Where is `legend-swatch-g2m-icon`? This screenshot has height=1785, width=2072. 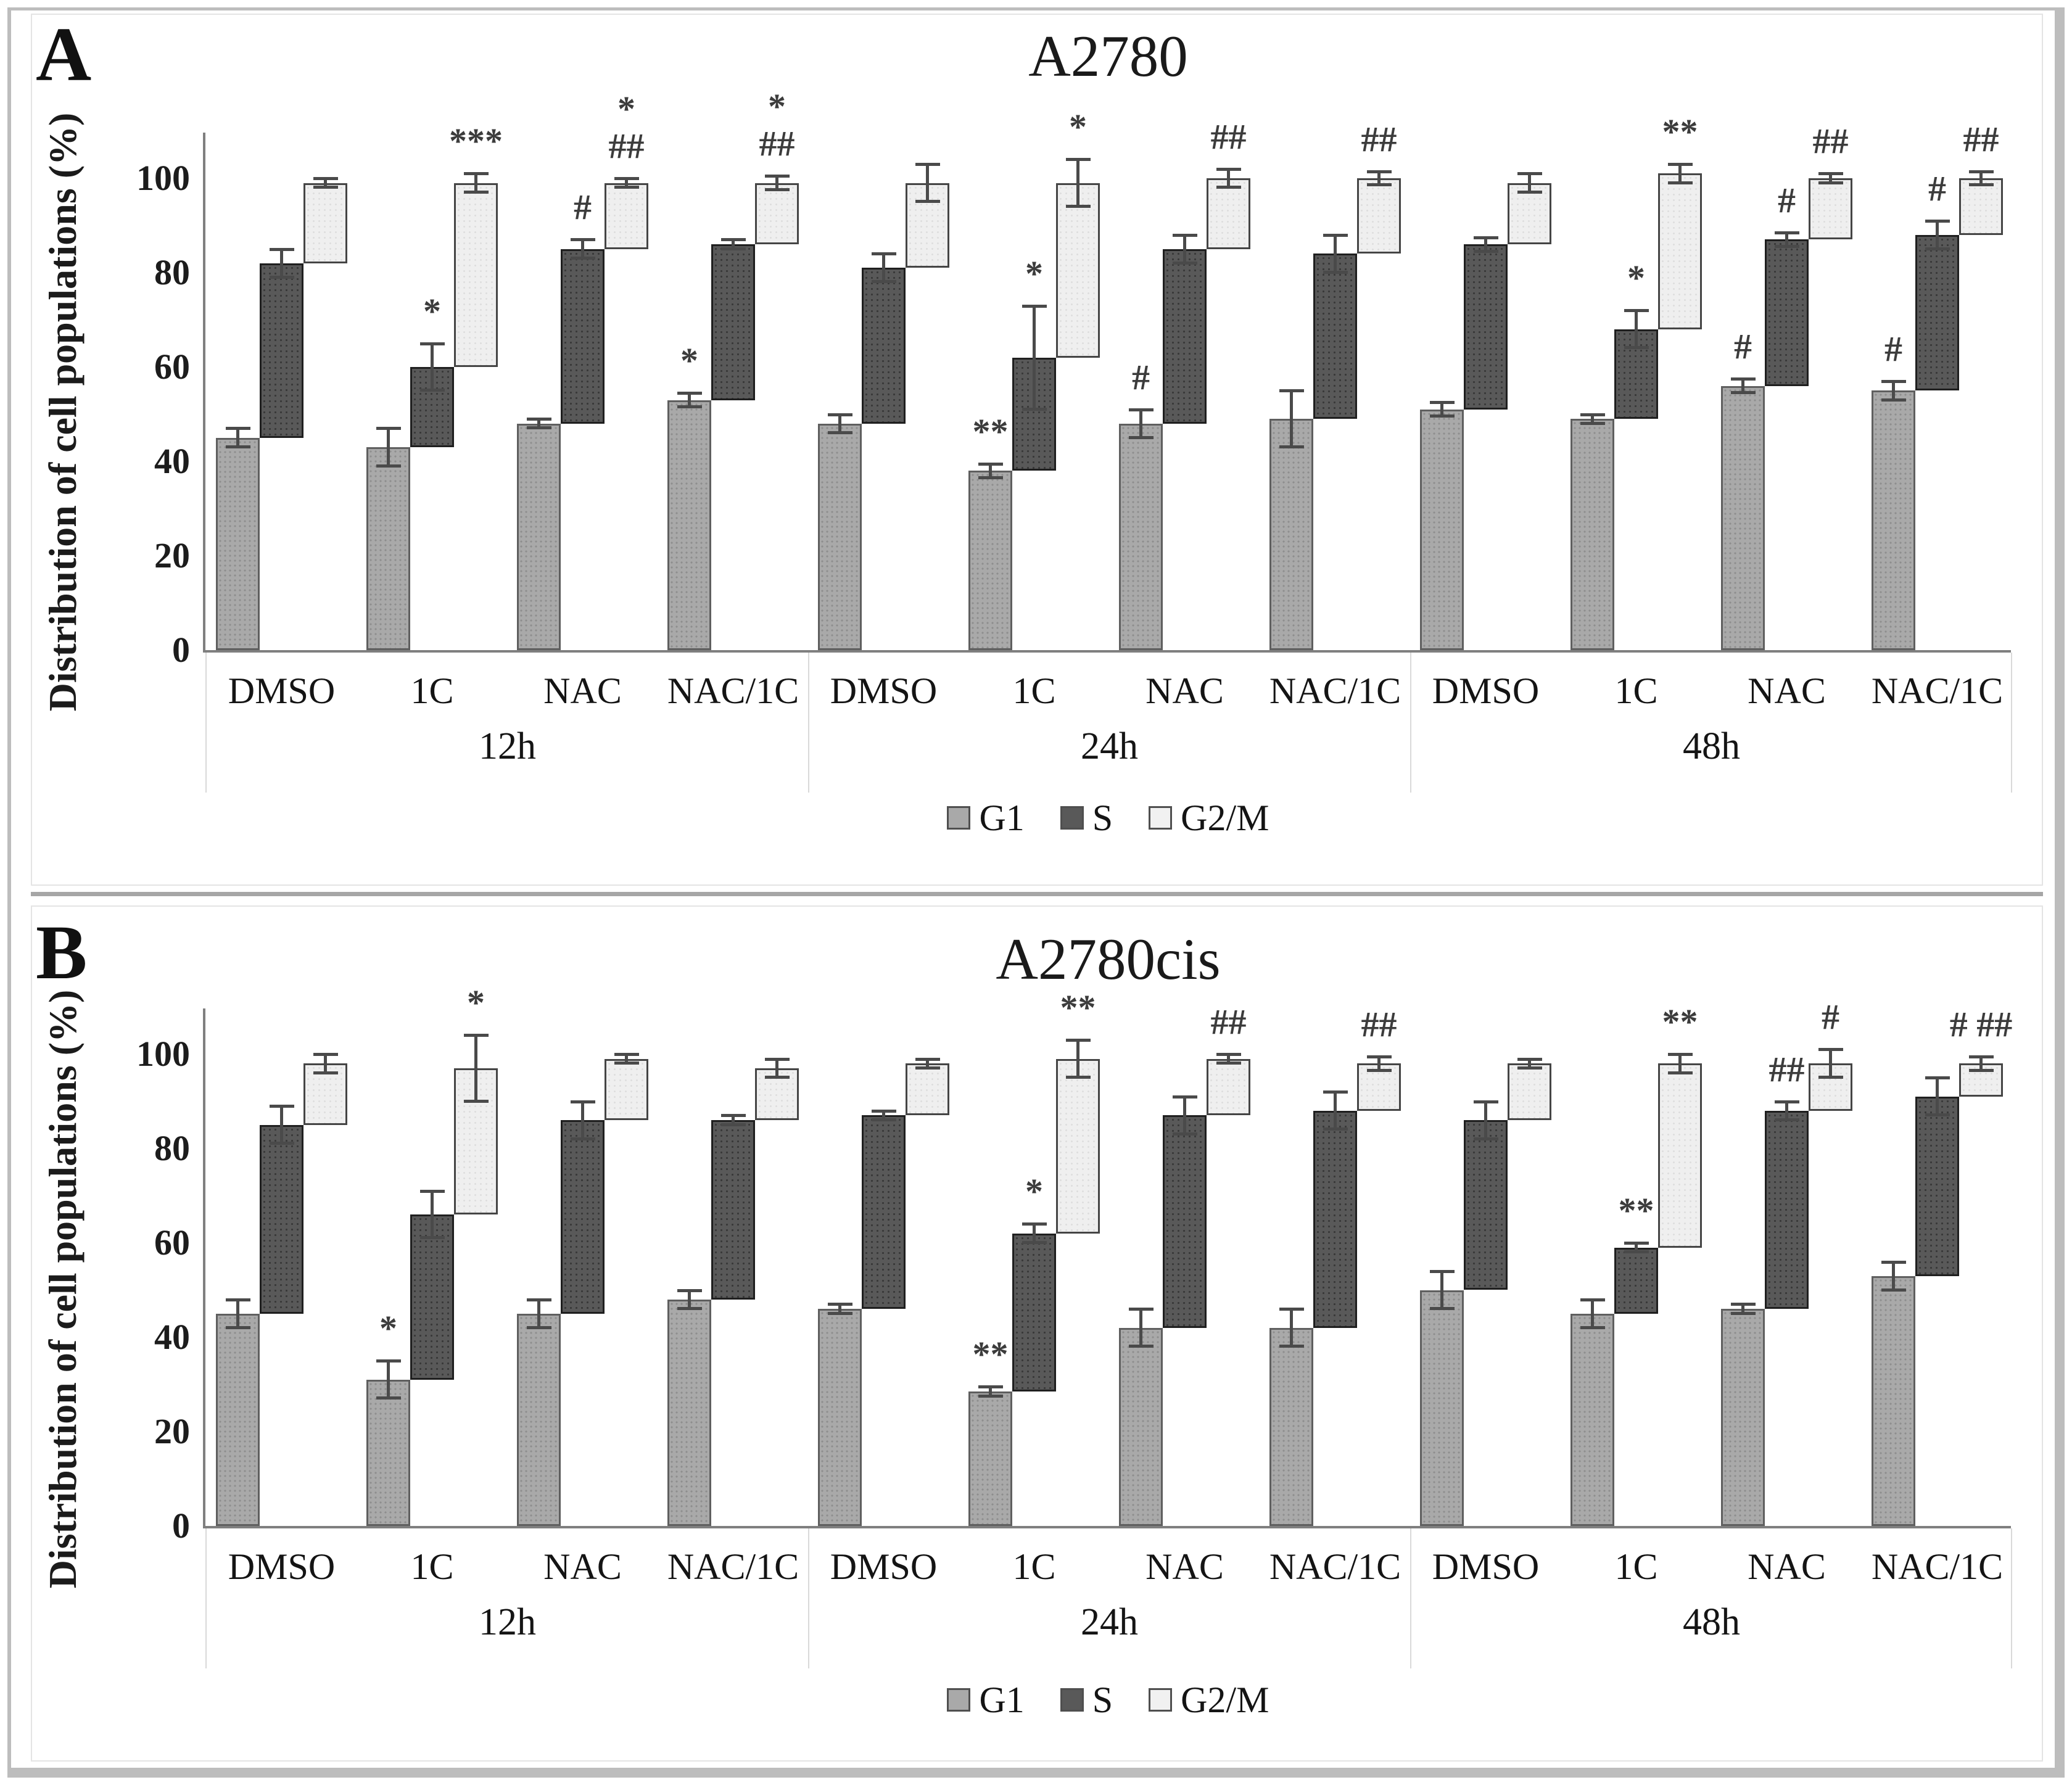 legend-swatch-g2m-icon is located at coordinates (1161, 818).